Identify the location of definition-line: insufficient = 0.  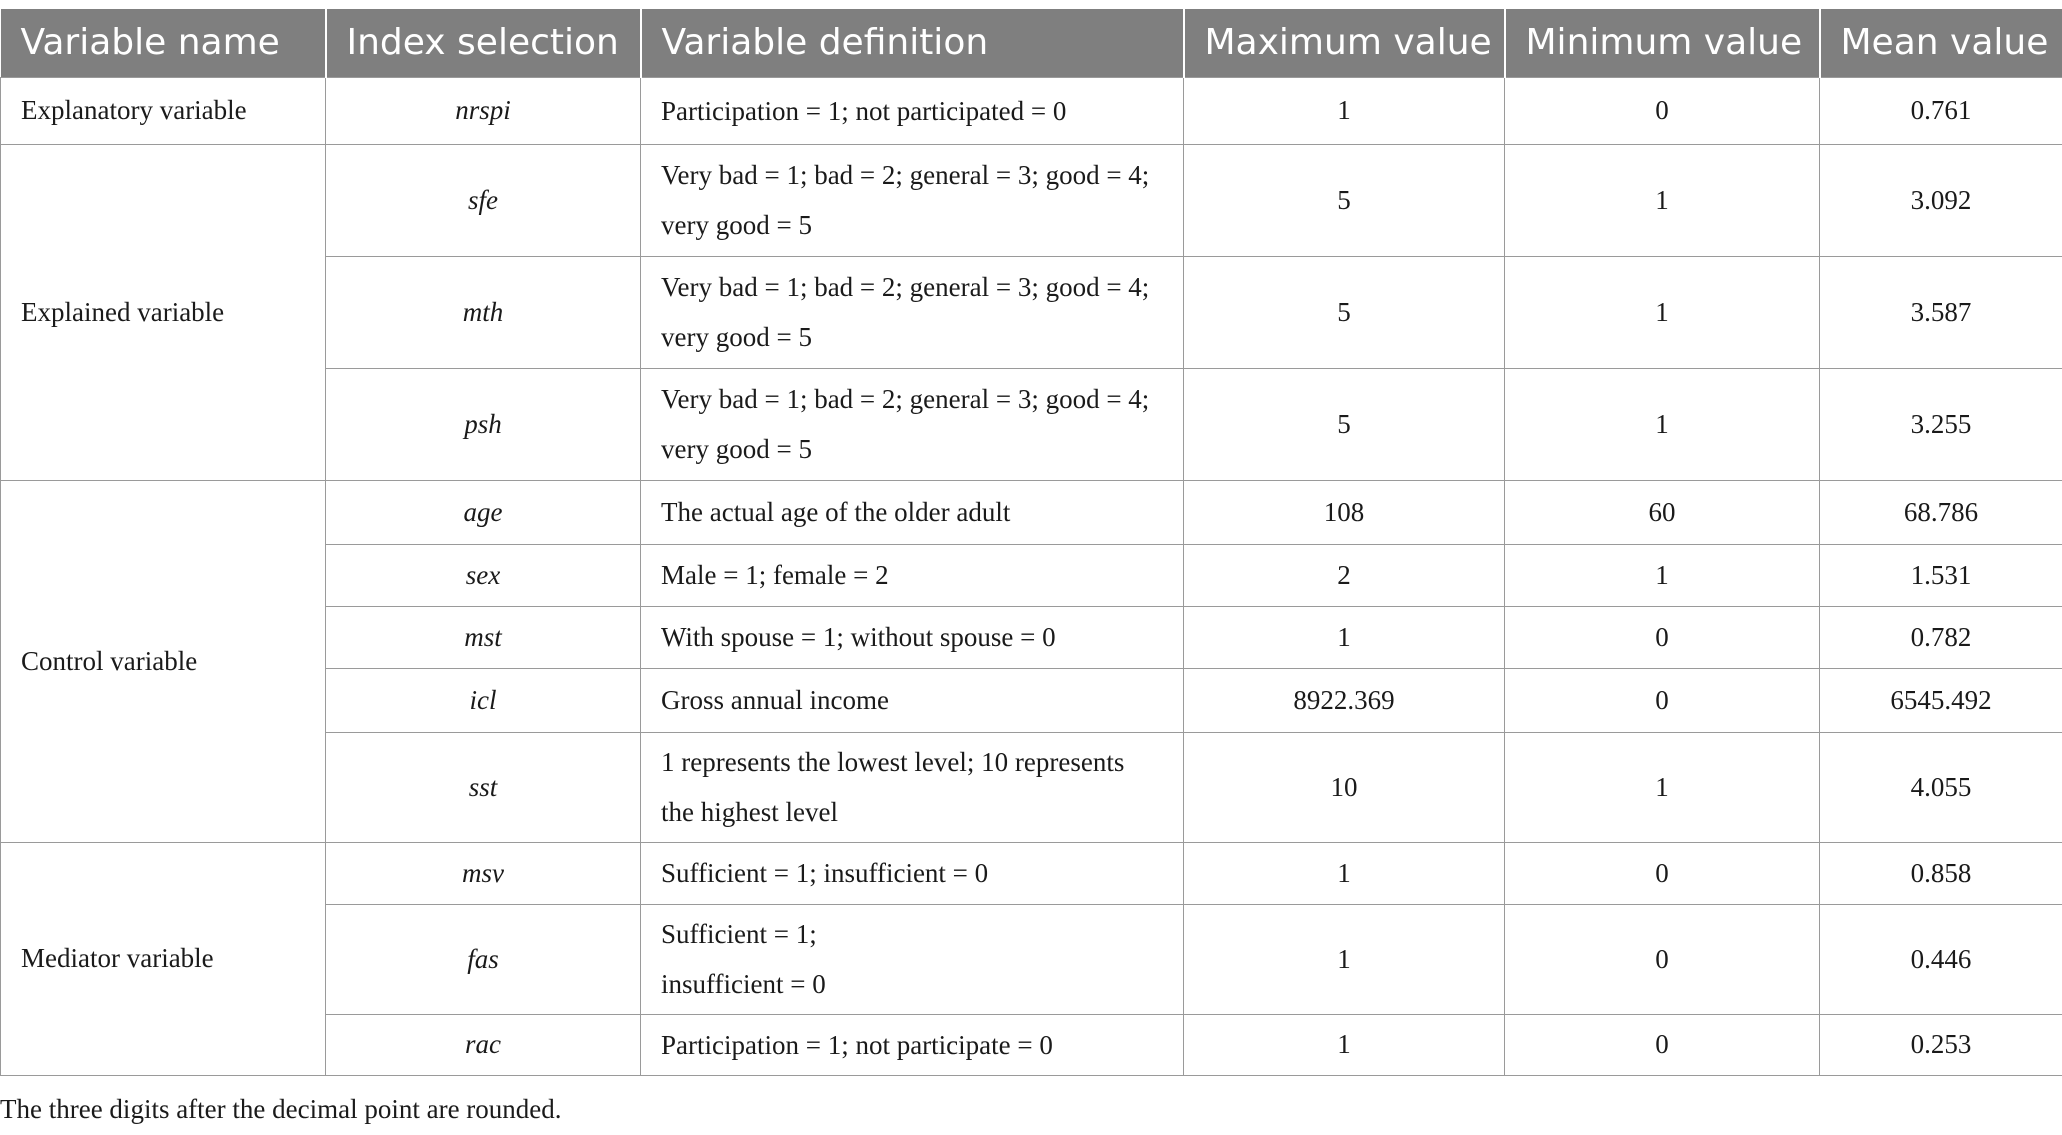
(743, 984).